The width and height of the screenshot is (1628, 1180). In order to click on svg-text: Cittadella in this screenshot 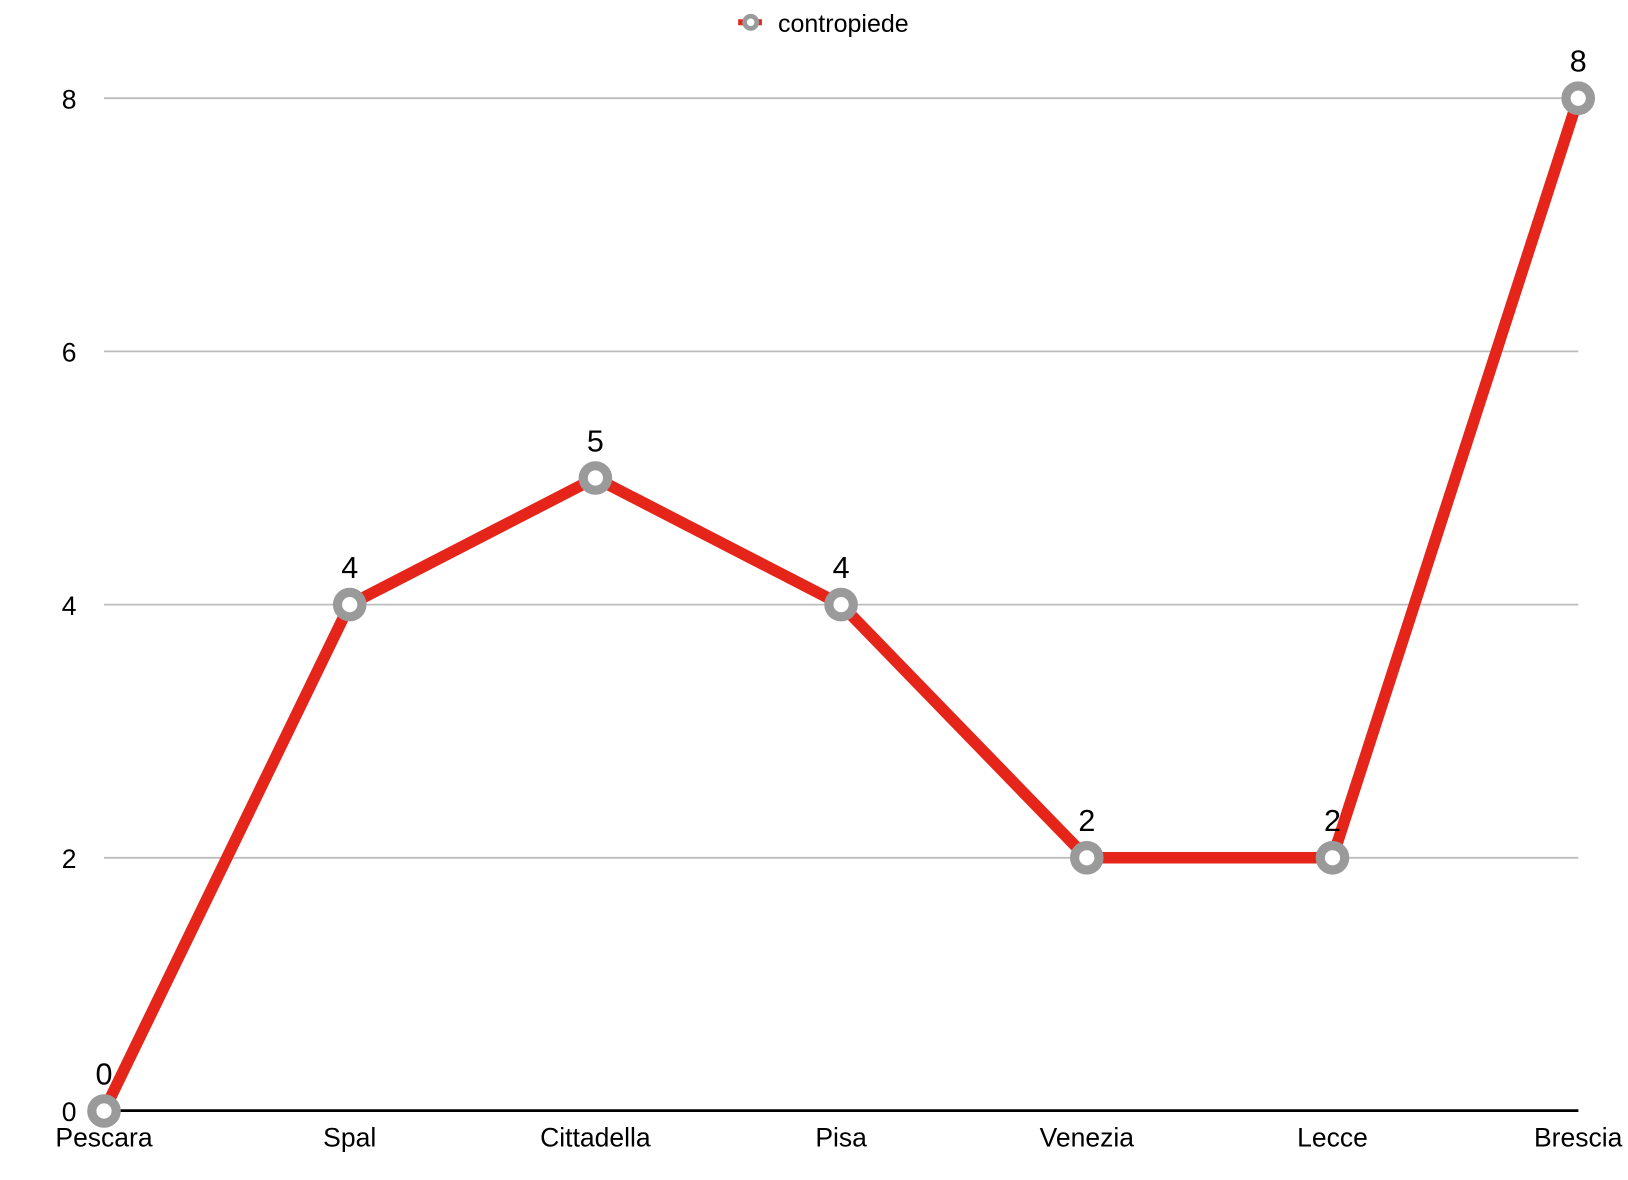, I will do `click(595, 1138)`.